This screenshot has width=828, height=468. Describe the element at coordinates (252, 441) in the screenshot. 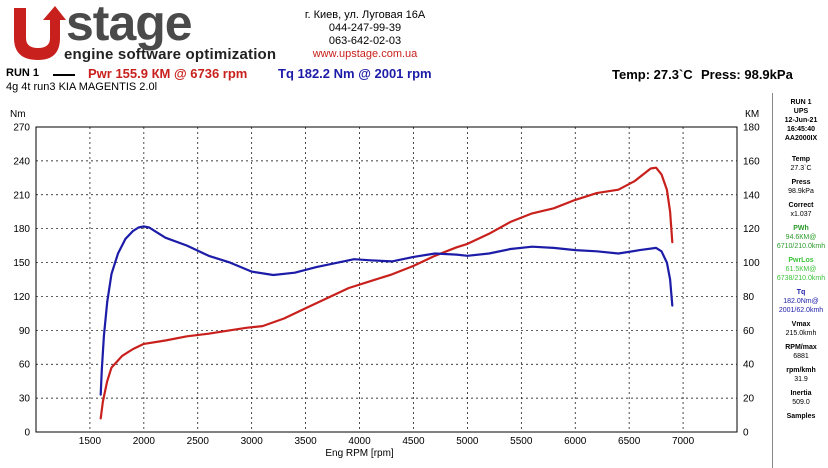

I see `x-tick-label: 3000` at that location.